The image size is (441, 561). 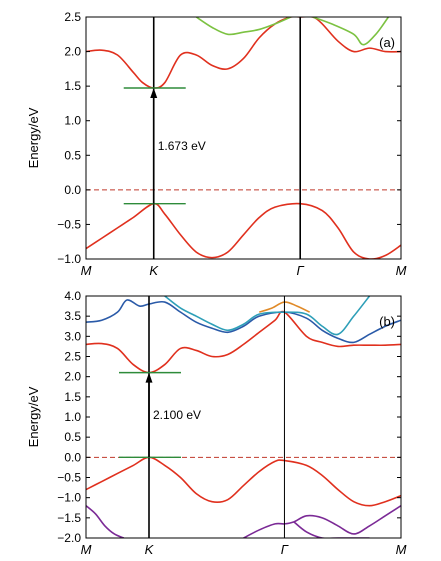 I want to click on y-tick-label: −2.0, so click(x=69, y=538).